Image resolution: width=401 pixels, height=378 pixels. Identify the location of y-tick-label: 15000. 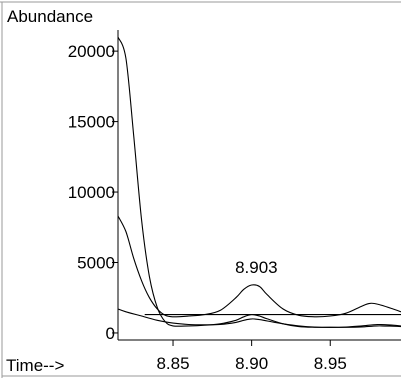
(91, 122).